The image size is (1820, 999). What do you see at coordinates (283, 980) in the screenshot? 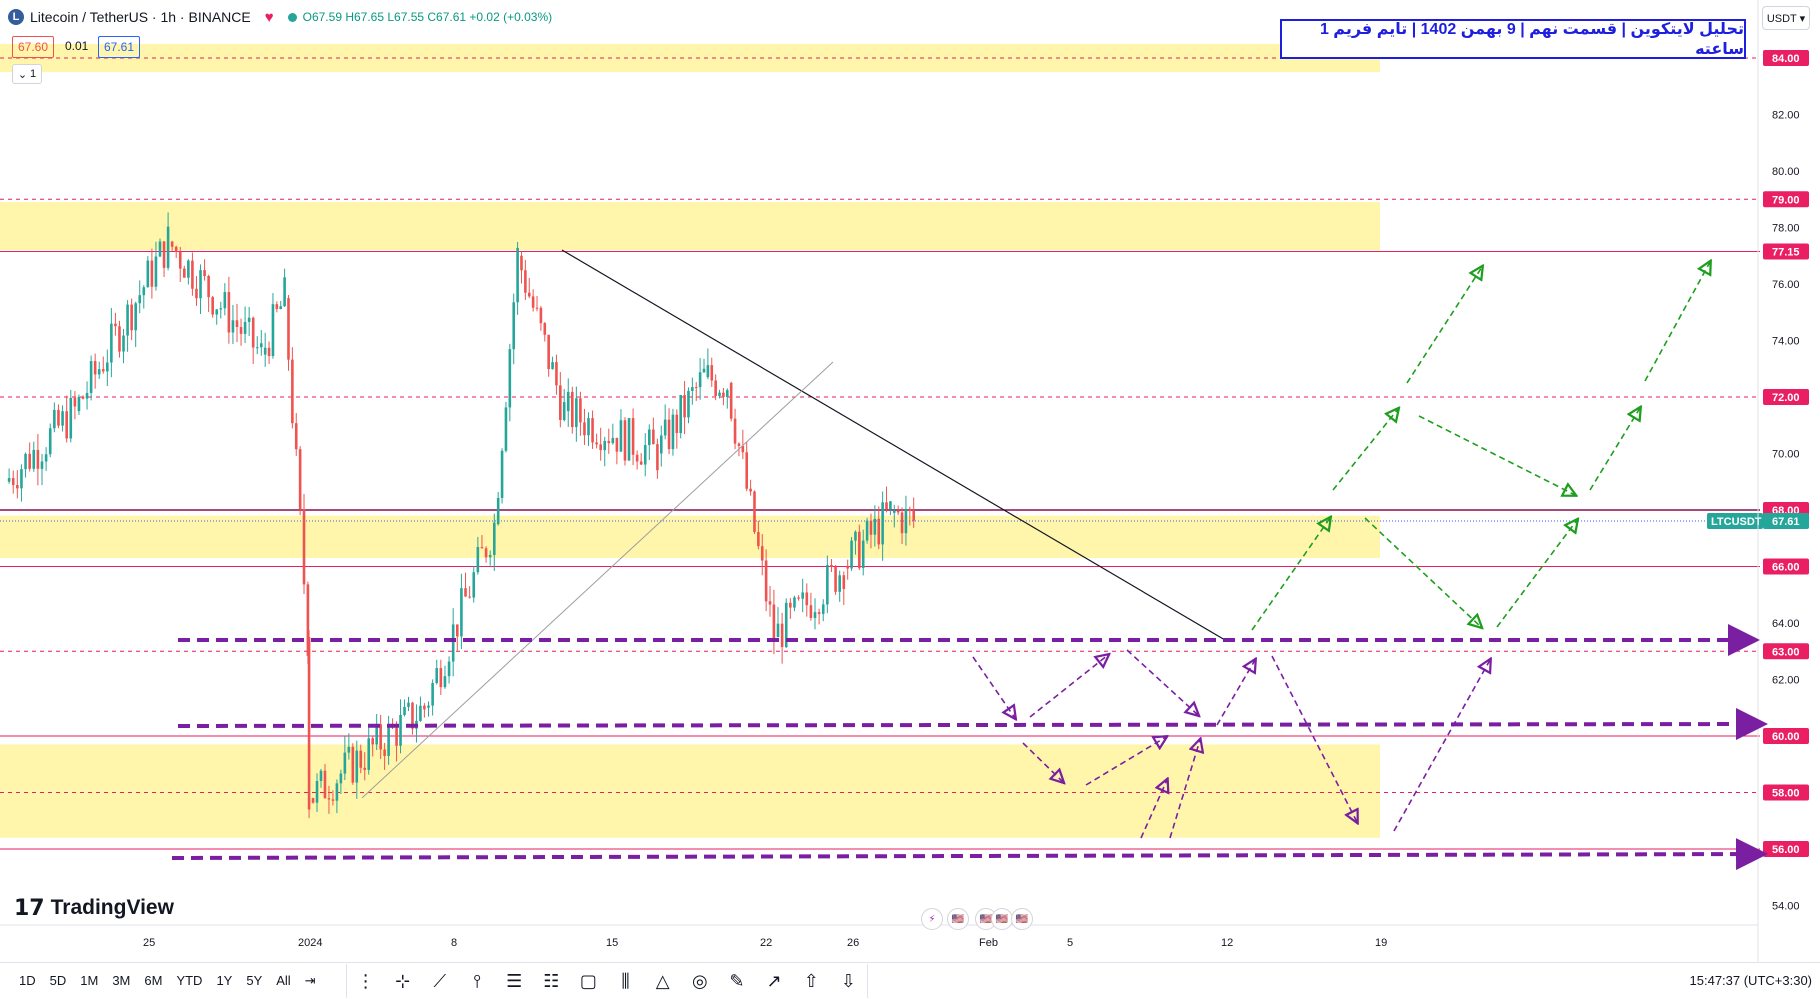
I see `range-all: All` at bounding box center [283, 980].